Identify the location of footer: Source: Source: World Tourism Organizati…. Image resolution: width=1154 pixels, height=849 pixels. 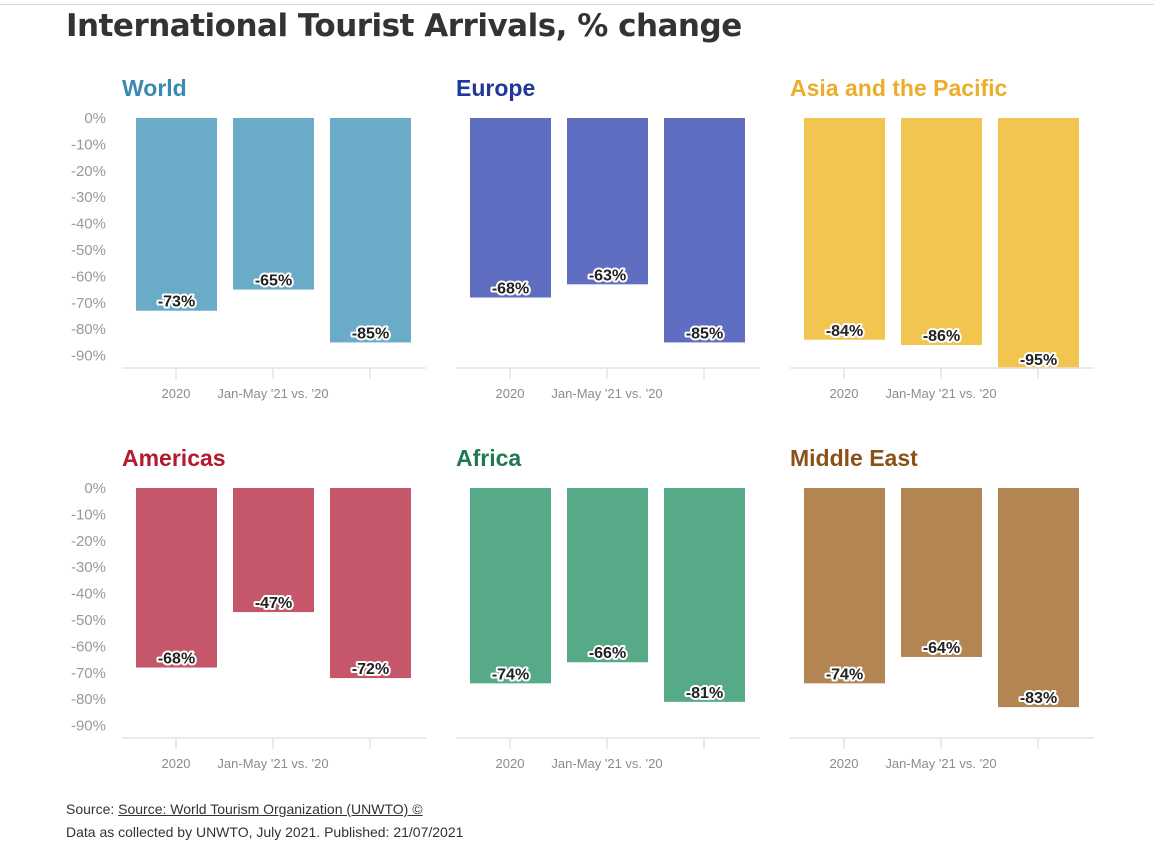
(264, 821).